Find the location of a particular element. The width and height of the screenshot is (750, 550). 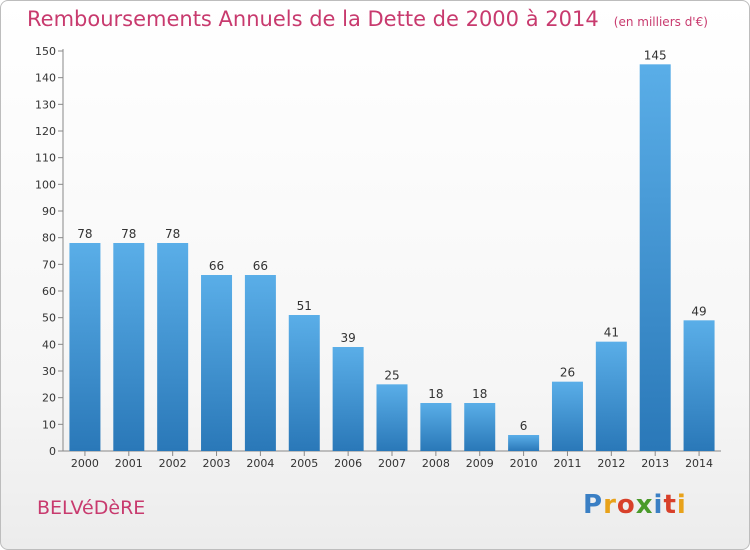

y-tick-label: 150 is located at coordinates (45, 51).